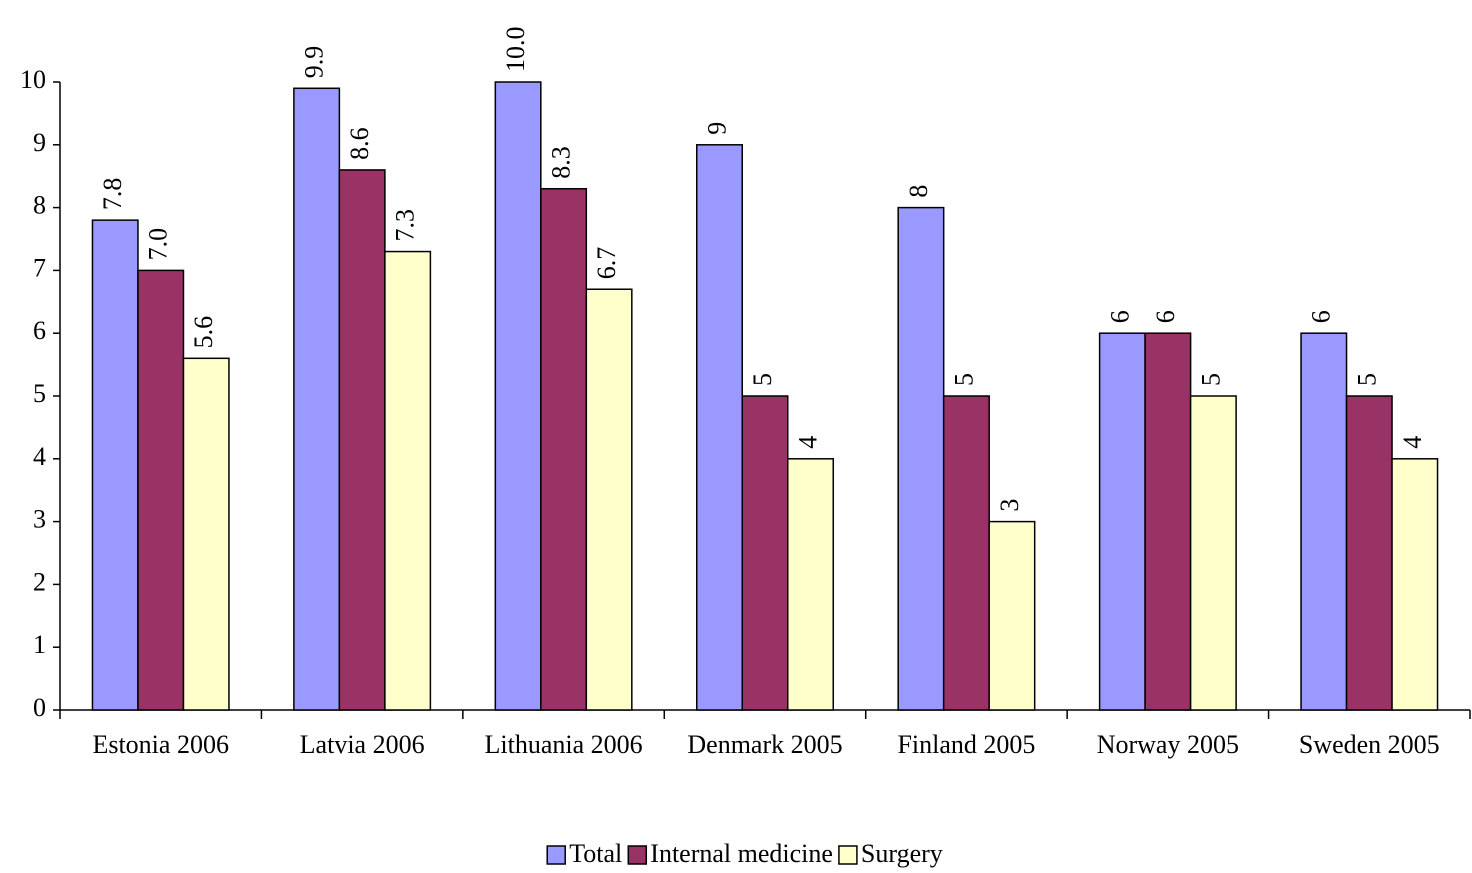 The height and width of the screenshot is (873, 1472). What do you see at coordinates (112, 194) in the screenshot?
I see `data-label: 7.8` at bounding box center [112, 194].